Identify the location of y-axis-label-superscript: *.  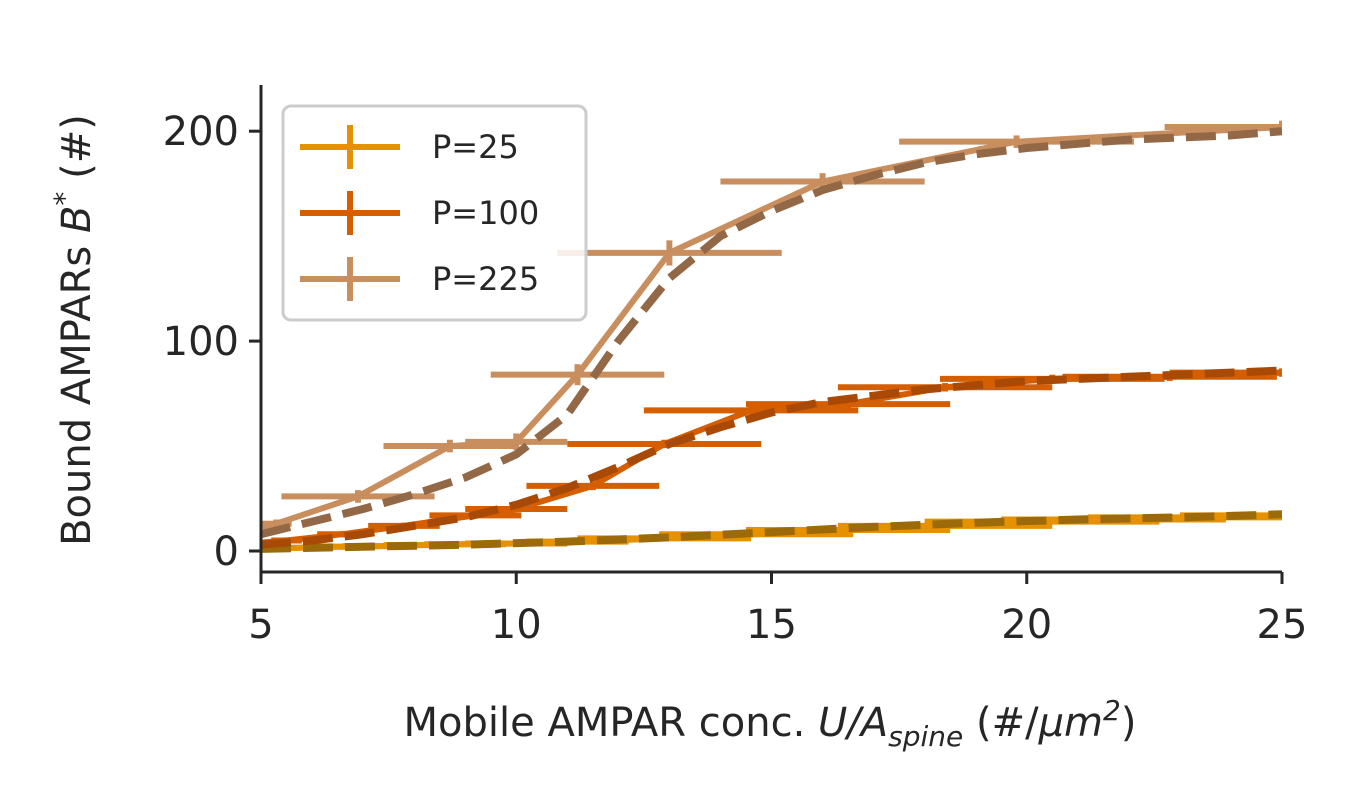
(64, 199).